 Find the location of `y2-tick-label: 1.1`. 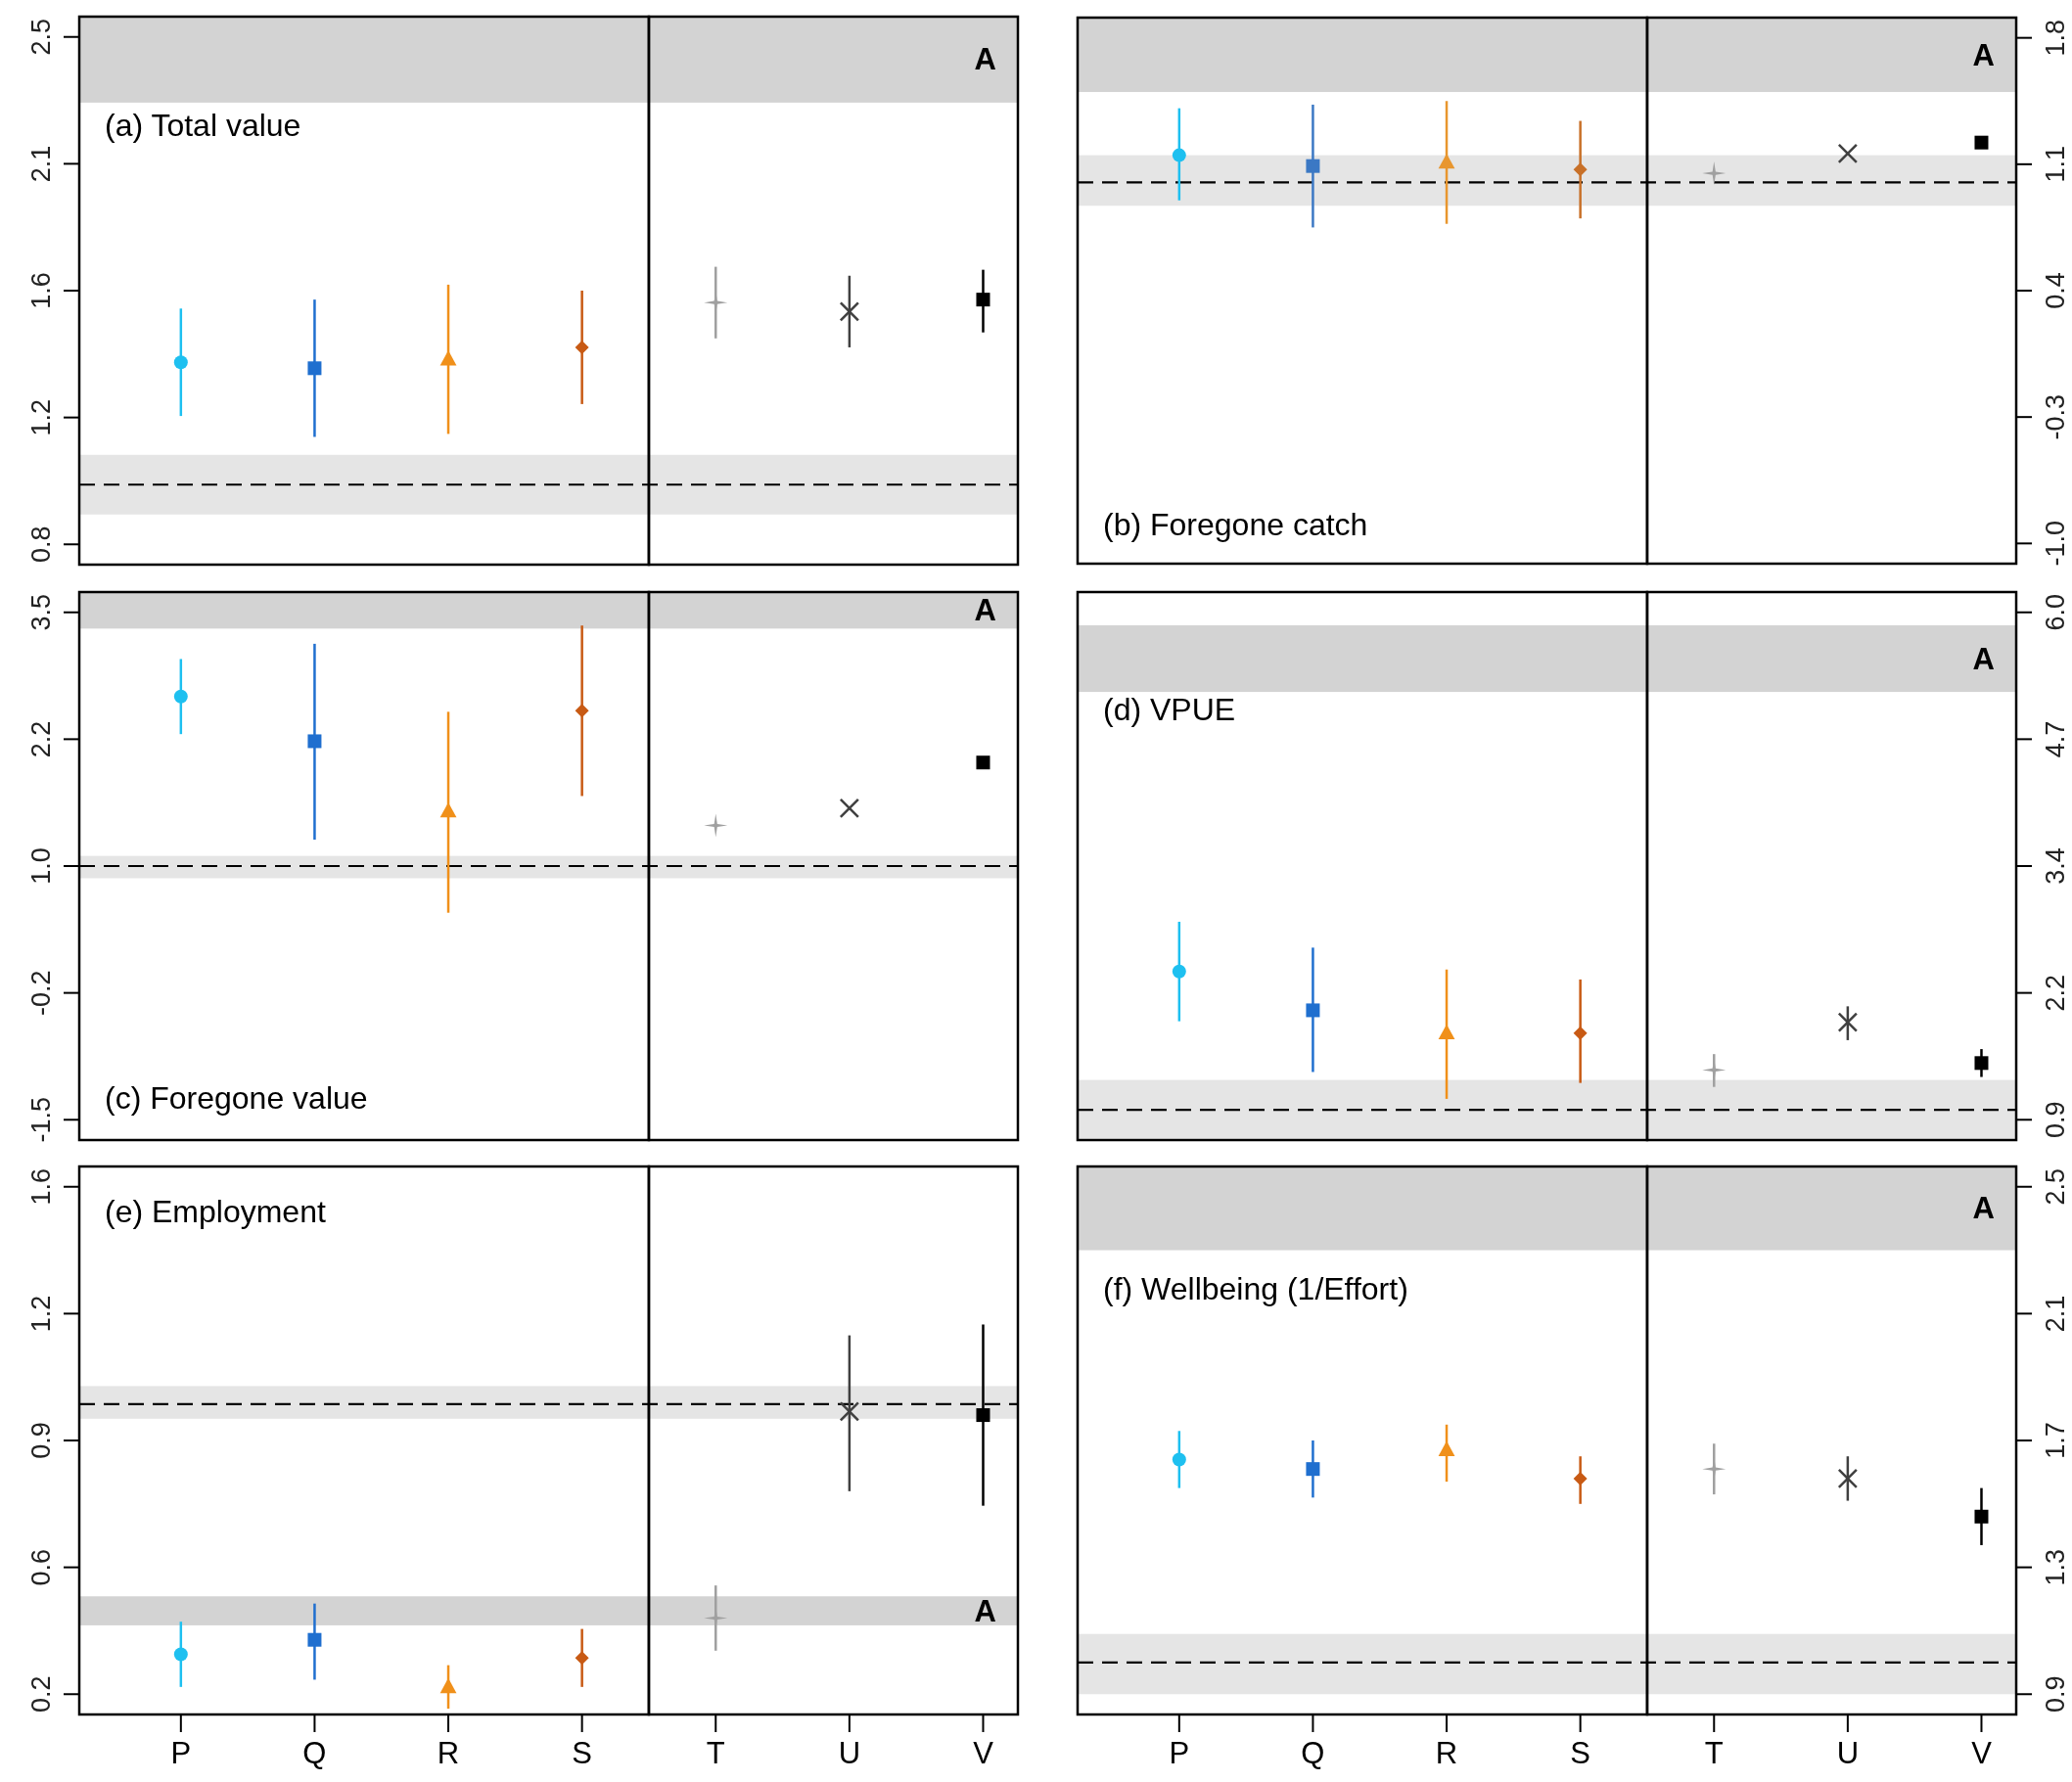

y2-tick-label: 1.1 is located at coordinates (2056, 164).